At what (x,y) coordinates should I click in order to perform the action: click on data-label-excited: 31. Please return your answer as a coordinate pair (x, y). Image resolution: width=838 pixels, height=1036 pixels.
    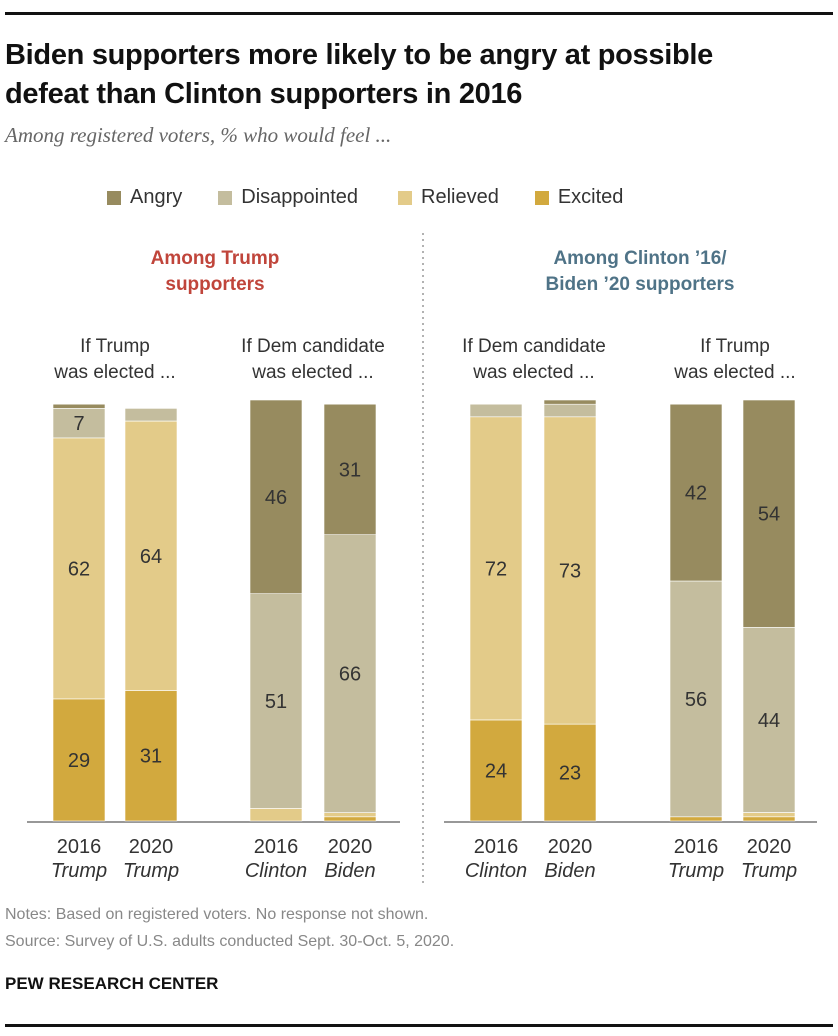
    Looking at the image, I should click on (151, 757).